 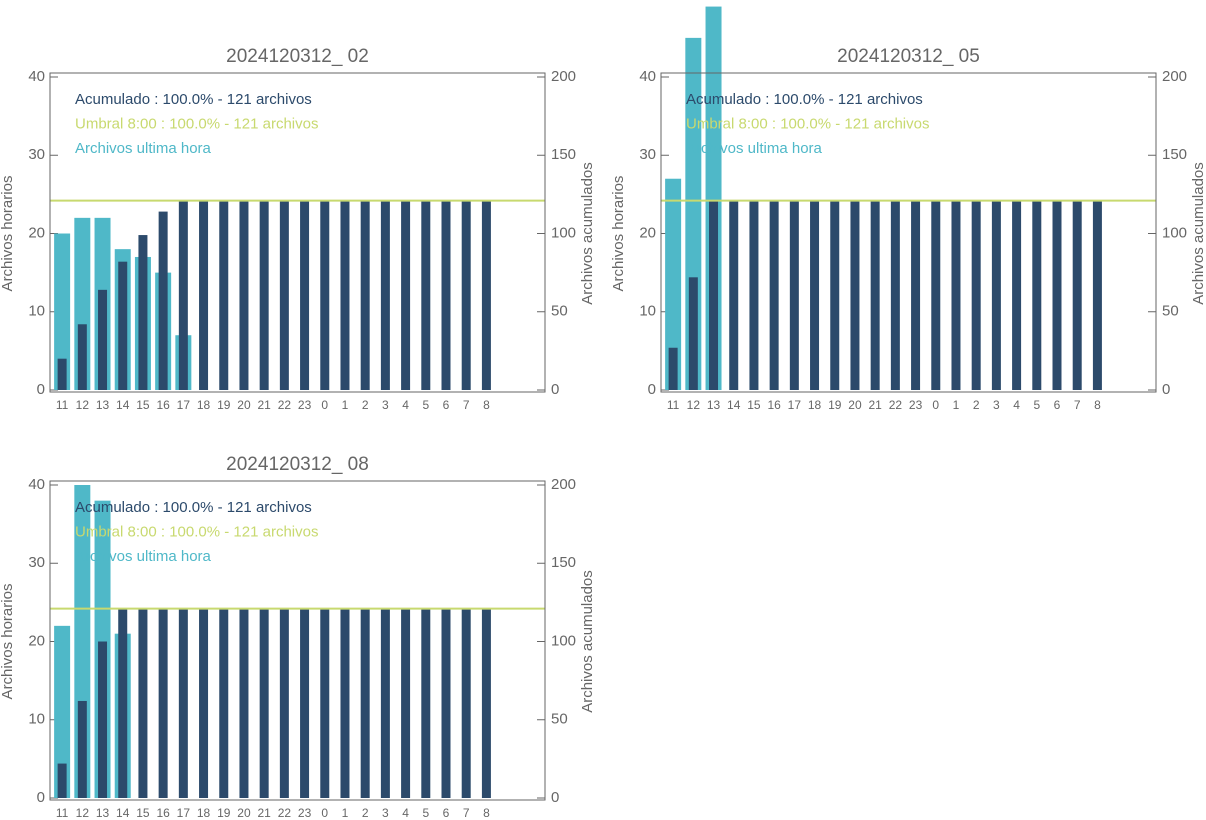 I want to click on x-tick-label: 8, so click(x=486, y=813).